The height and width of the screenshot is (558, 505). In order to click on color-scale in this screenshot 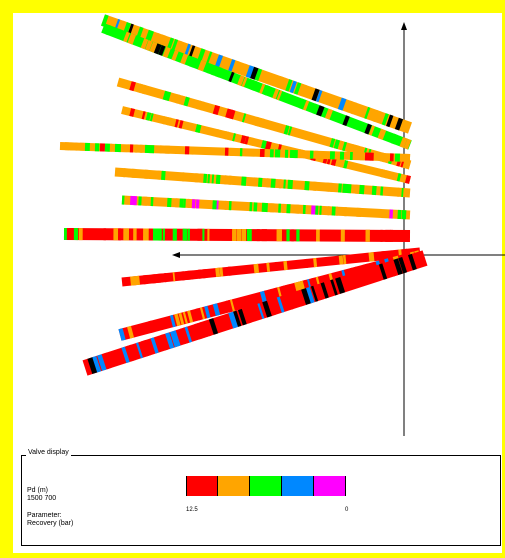, I will do `click(266, 486)`.